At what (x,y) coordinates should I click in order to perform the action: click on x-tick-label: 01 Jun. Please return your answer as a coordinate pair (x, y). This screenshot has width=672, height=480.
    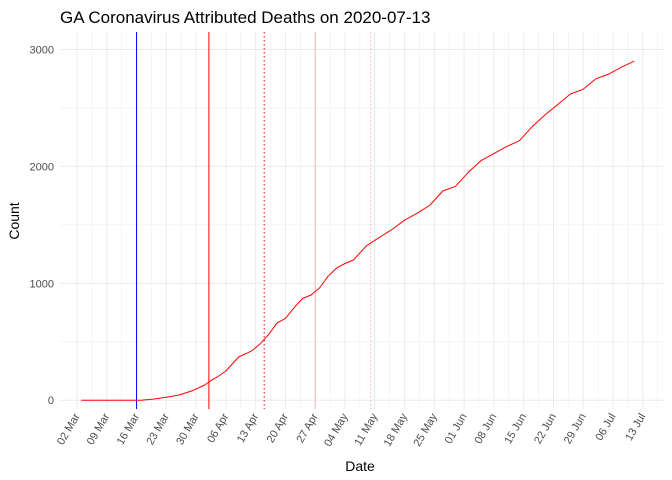
    Looking at the image, I should click on (456, 429).